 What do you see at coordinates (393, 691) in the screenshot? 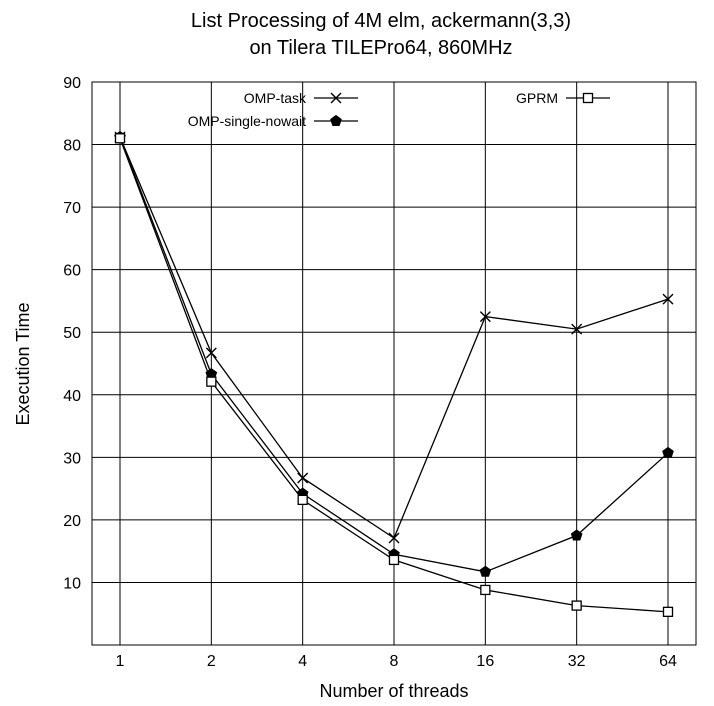
I see `x-axis-label: Number of threads` at bounding box center [393, 691].